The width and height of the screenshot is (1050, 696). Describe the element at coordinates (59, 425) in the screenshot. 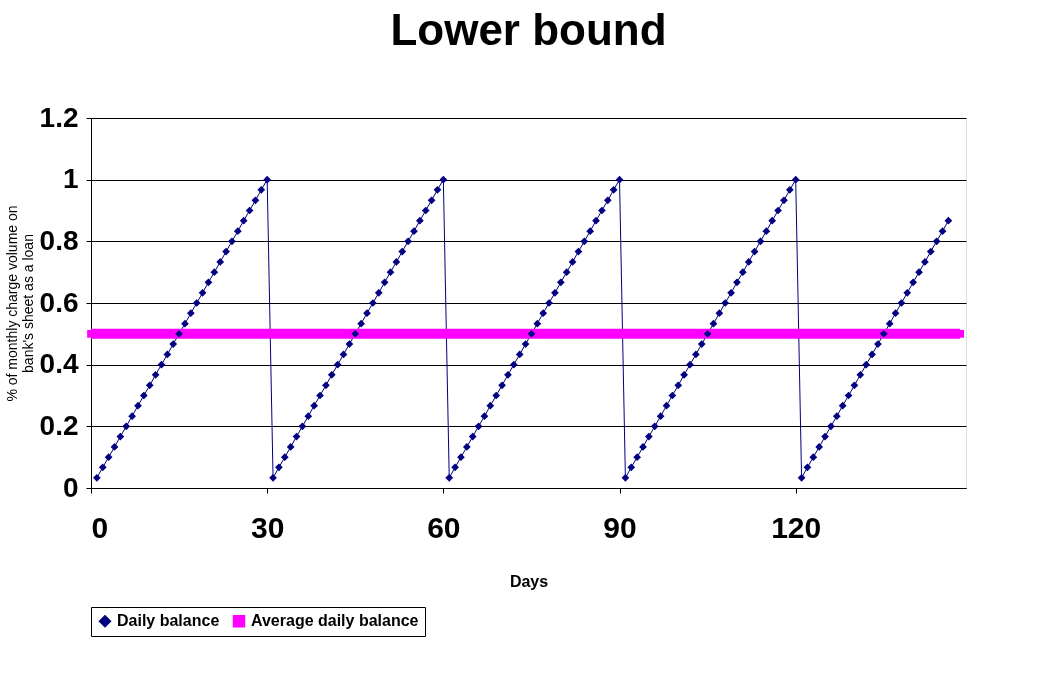

I see `y-tick-label: 0.2` at that location.